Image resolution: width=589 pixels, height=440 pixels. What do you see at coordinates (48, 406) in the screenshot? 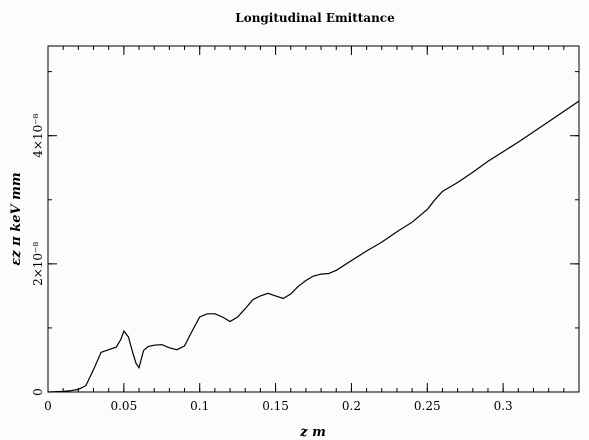
I see `x-tick-label: 0` at bounding box center [48, 406].